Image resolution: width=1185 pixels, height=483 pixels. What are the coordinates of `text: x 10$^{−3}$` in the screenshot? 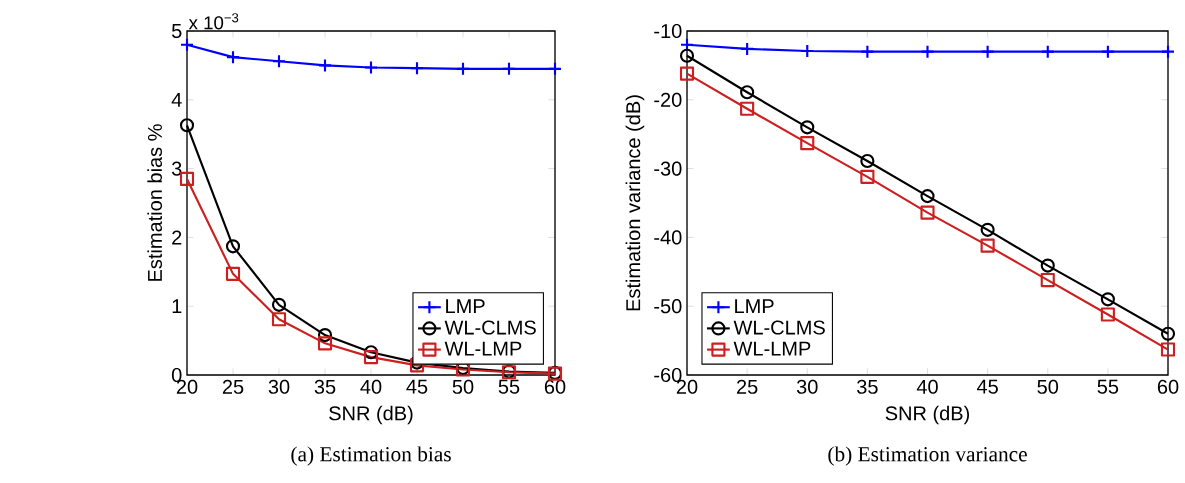 It's located at (213, 21).